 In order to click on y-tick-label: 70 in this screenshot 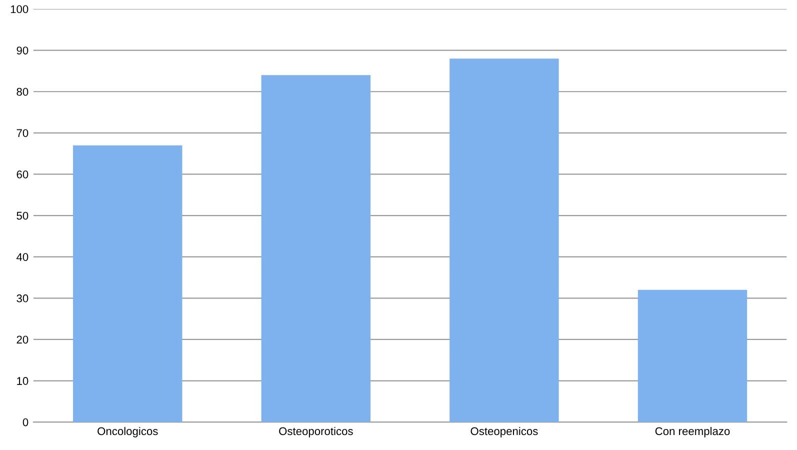, I will do `click(22, 133)`.